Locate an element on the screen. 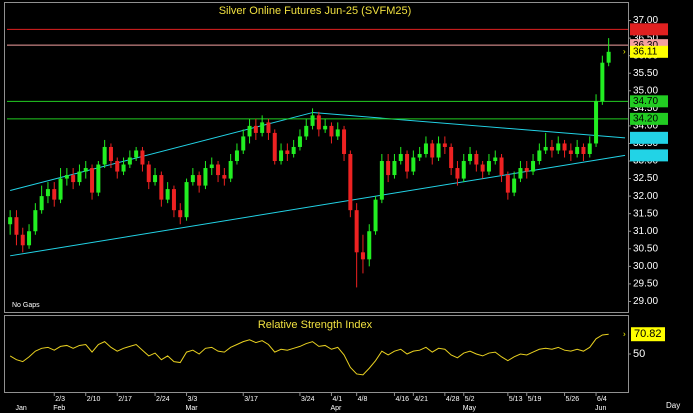 The image size is (693, 413). price-label: 34.70 is located at coordinates (645, 101).